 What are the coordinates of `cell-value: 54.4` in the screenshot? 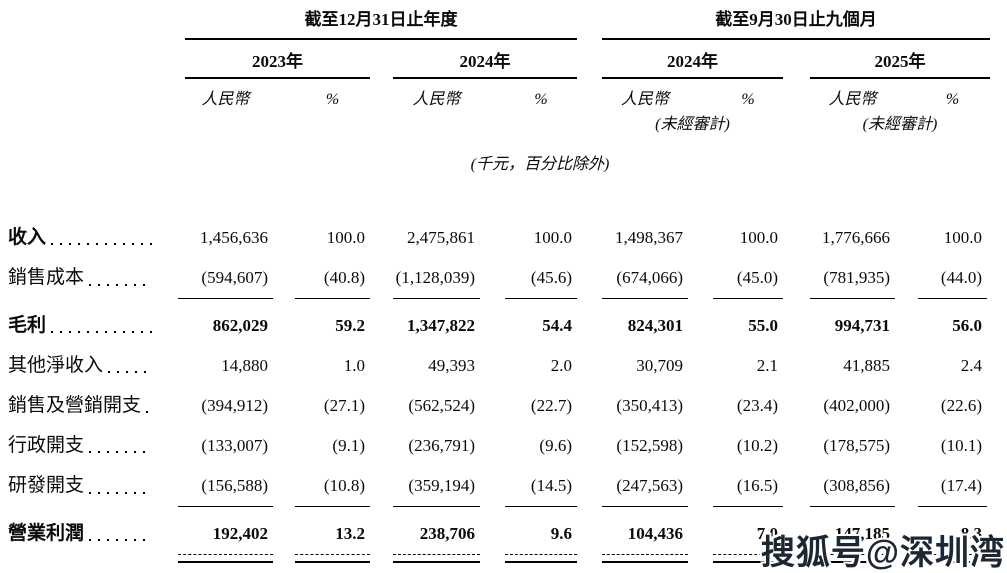 It's located at (557, 325).